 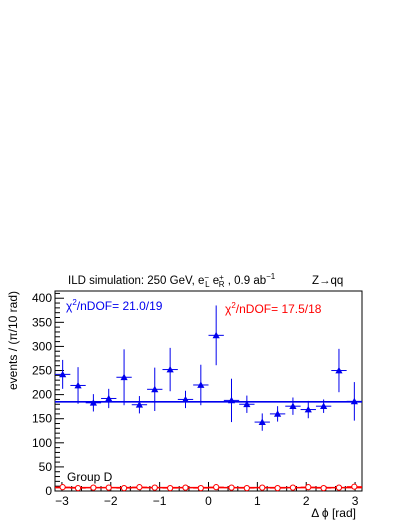 I want to click on x-tick-label: 0, so click(x=208, y=501).